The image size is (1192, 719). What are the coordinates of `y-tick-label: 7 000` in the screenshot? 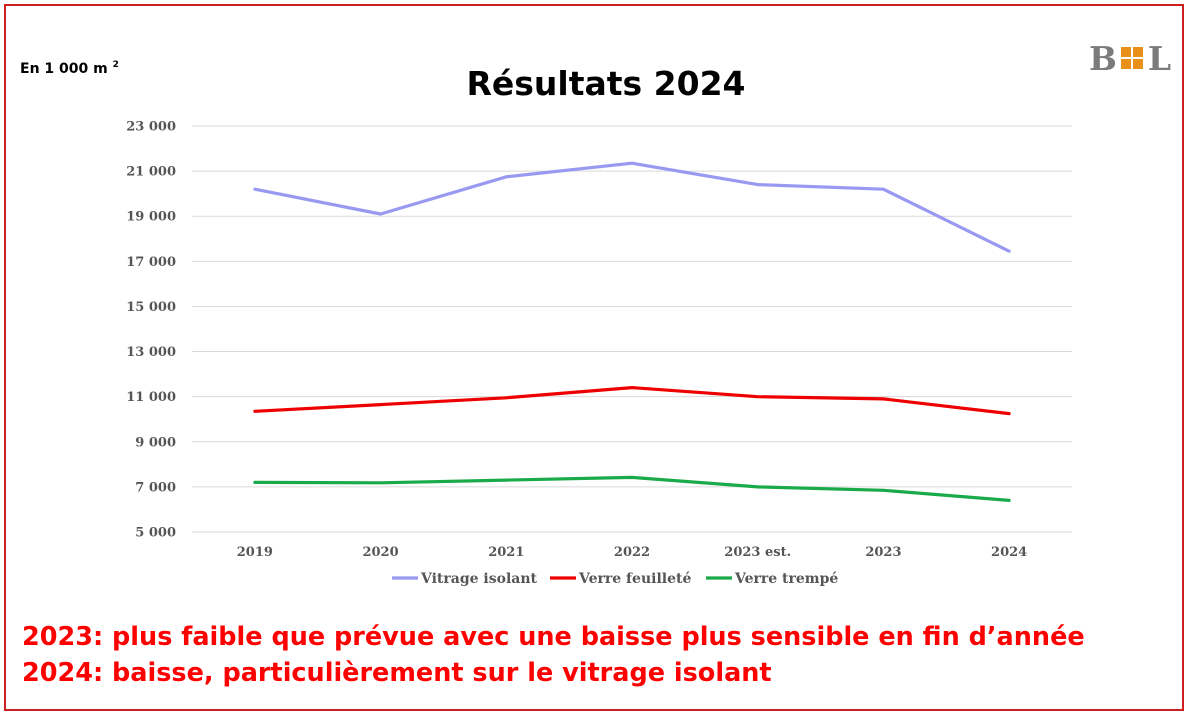 It's located at (155, 487).